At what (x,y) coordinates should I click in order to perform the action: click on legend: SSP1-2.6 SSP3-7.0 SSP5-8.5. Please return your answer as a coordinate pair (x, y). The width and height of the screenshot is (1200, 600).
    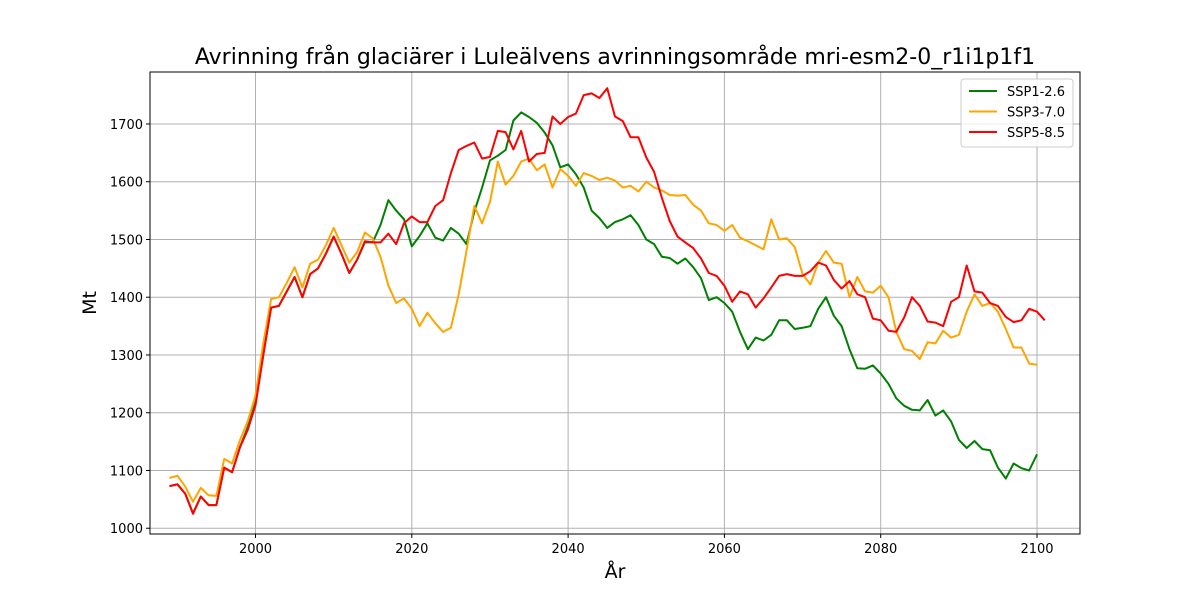
    Looking at the image, I should click on (1017, 113).